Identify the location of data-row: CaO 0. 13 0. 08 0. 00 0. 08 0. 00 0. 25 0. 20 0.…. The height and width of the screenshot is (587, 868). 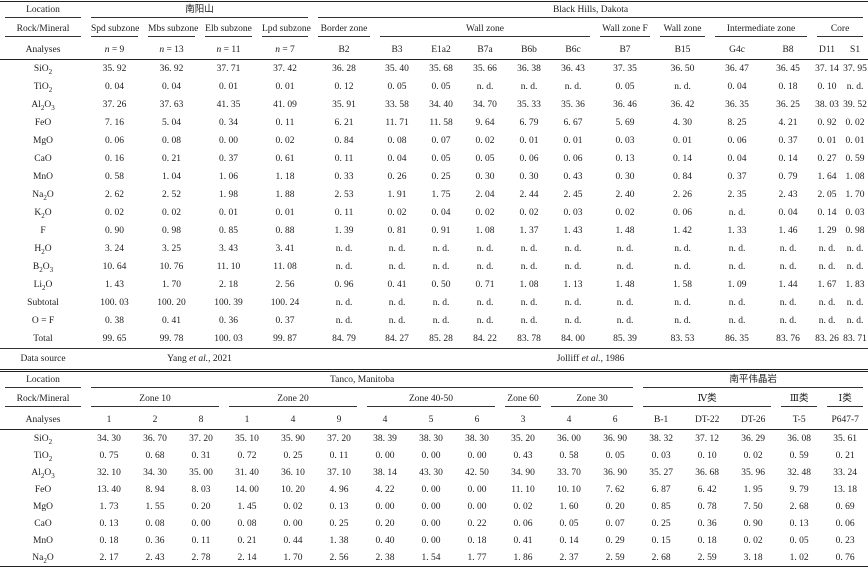
(434, 523).